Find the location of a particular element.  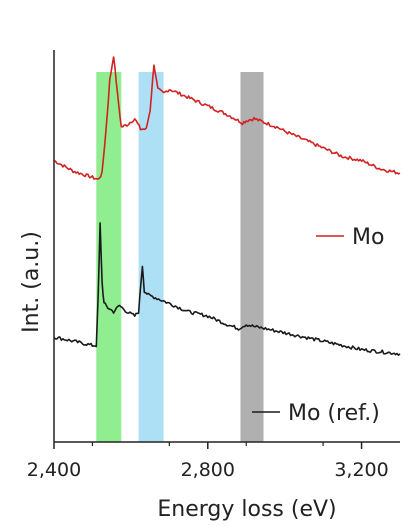

legend-label-1: Mo is located at coordinates (368, 237).